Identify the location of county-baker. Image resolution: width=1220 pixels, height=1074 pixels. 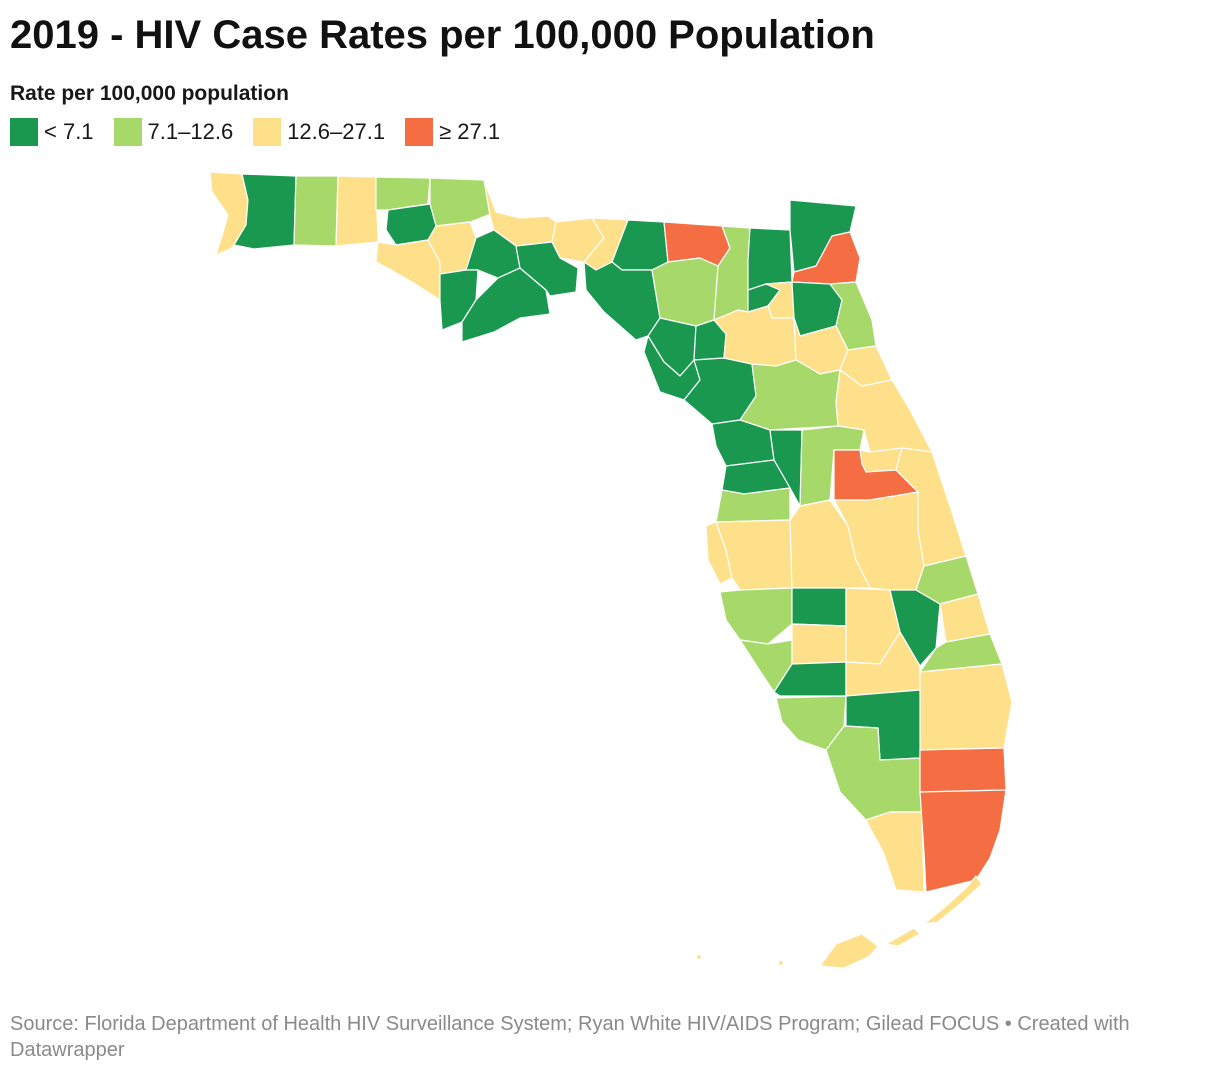
(770, 259).